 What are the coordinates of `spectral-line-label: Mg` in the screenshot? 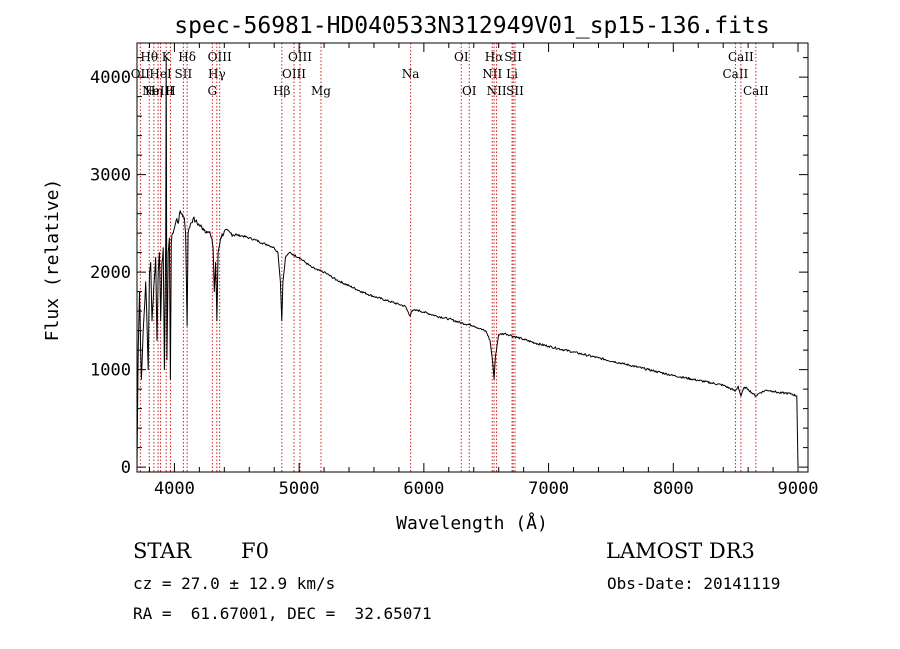 It's located at (321, 91).